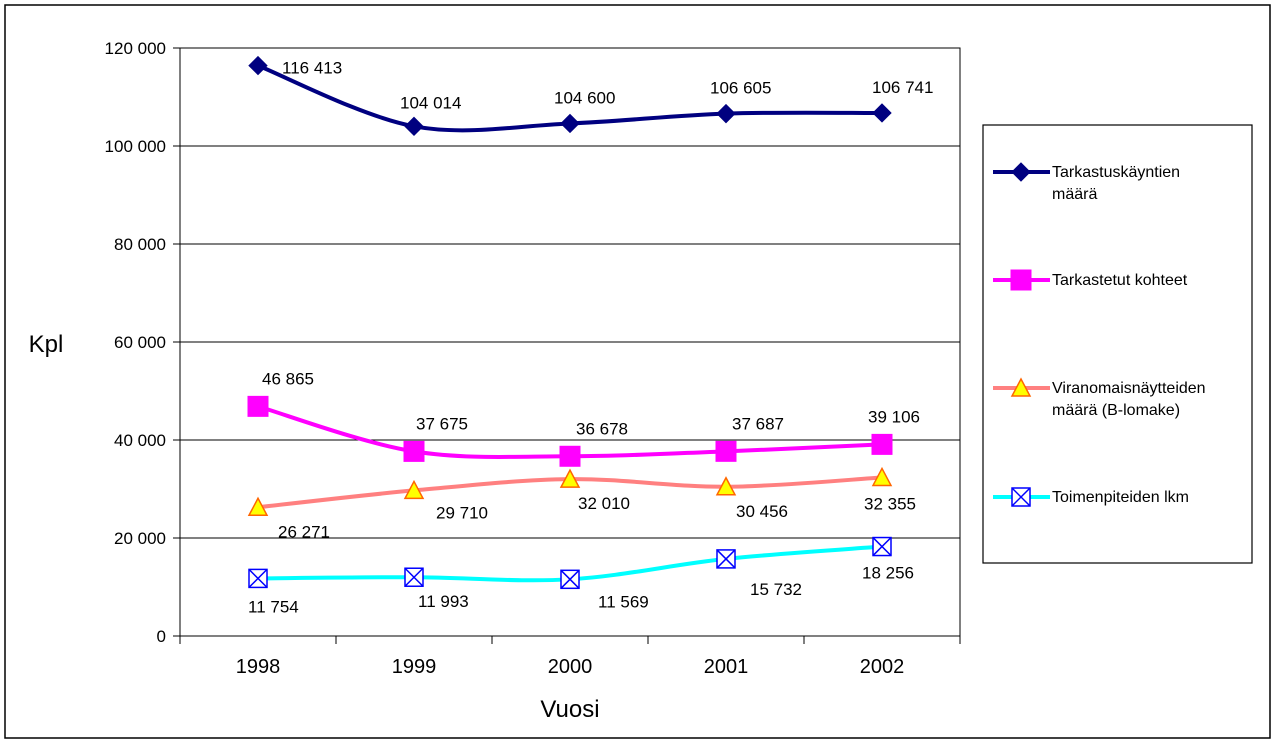 The height and width of the screenshot is (748, 1276). I want to click on x-tick-label: 2000, so click(570, 667).